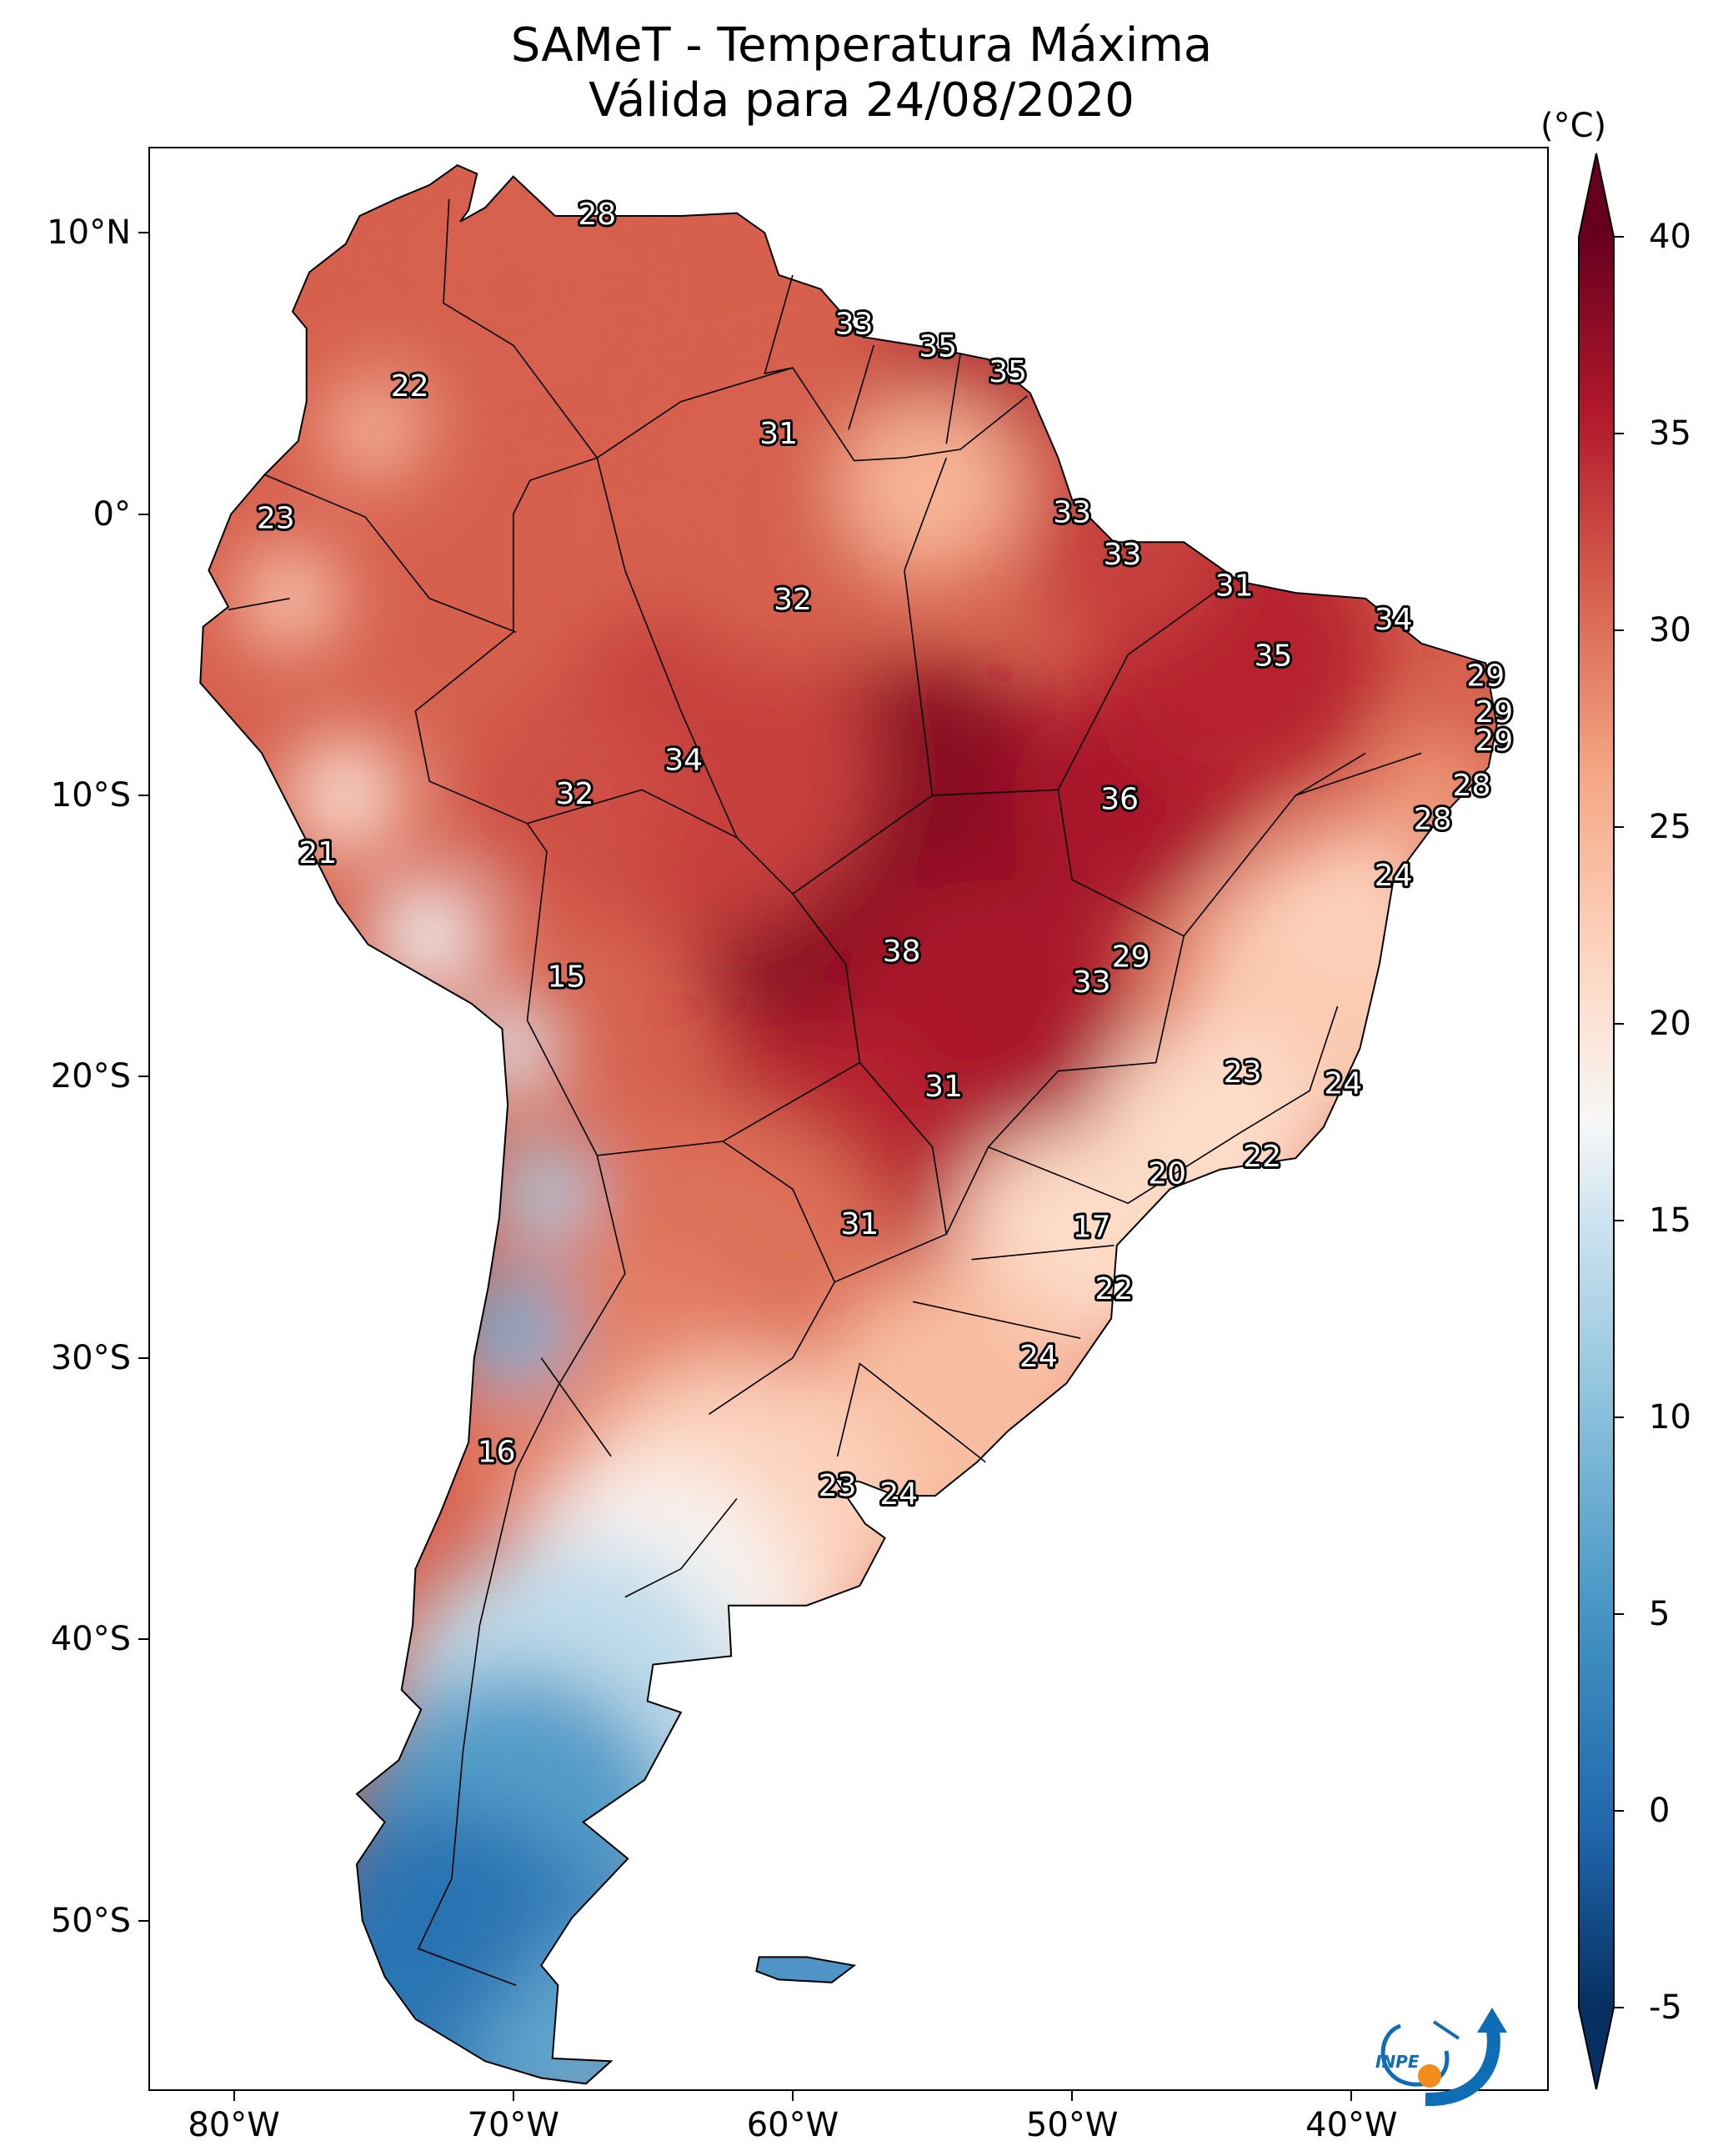 The width and height of the screenshot is (1723, 2156). I want to click on lat-tick-label: 40°S, so click(90, 1639).